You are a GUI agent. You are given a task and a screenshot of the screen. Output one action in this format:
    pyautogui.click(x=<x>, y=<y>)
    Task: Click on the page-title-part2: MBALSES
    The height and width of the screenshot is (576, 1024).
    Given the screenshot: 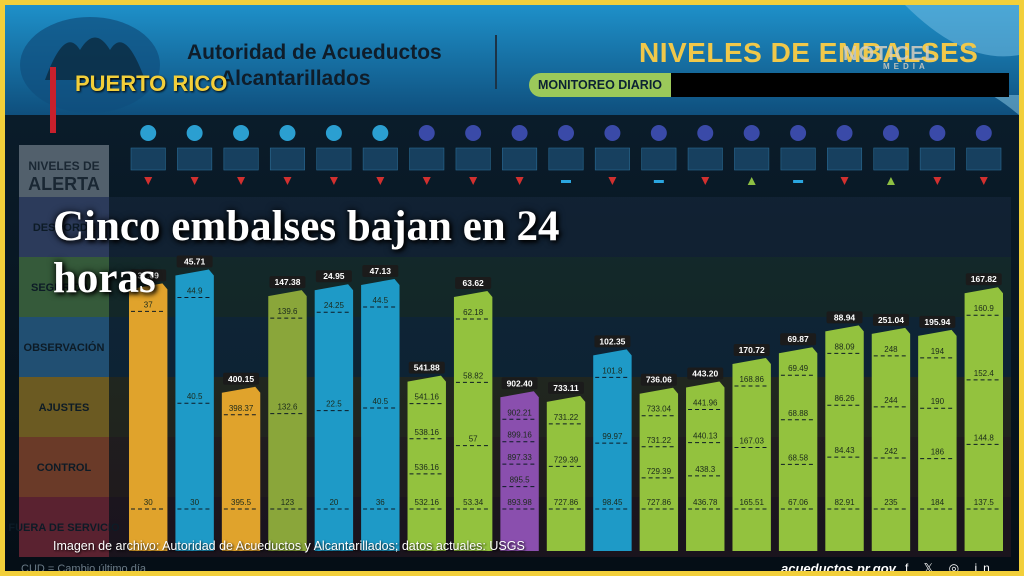 What is the action you would take?
    pyautogui.click(x=908, y=52)
    